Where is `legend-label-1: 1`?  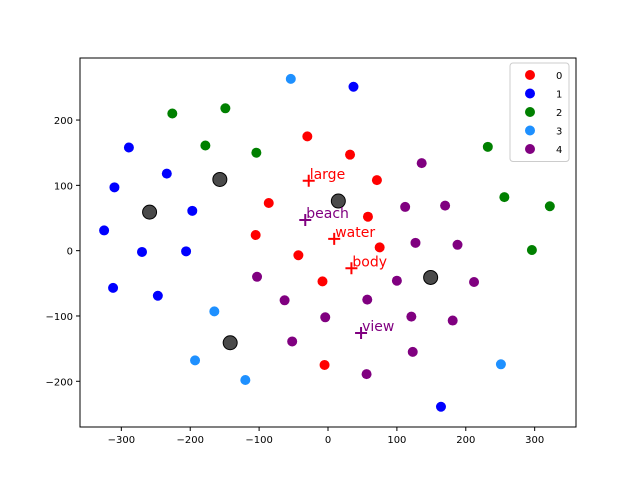
legend-label-1: 1 is located at coordinates (559, 95).